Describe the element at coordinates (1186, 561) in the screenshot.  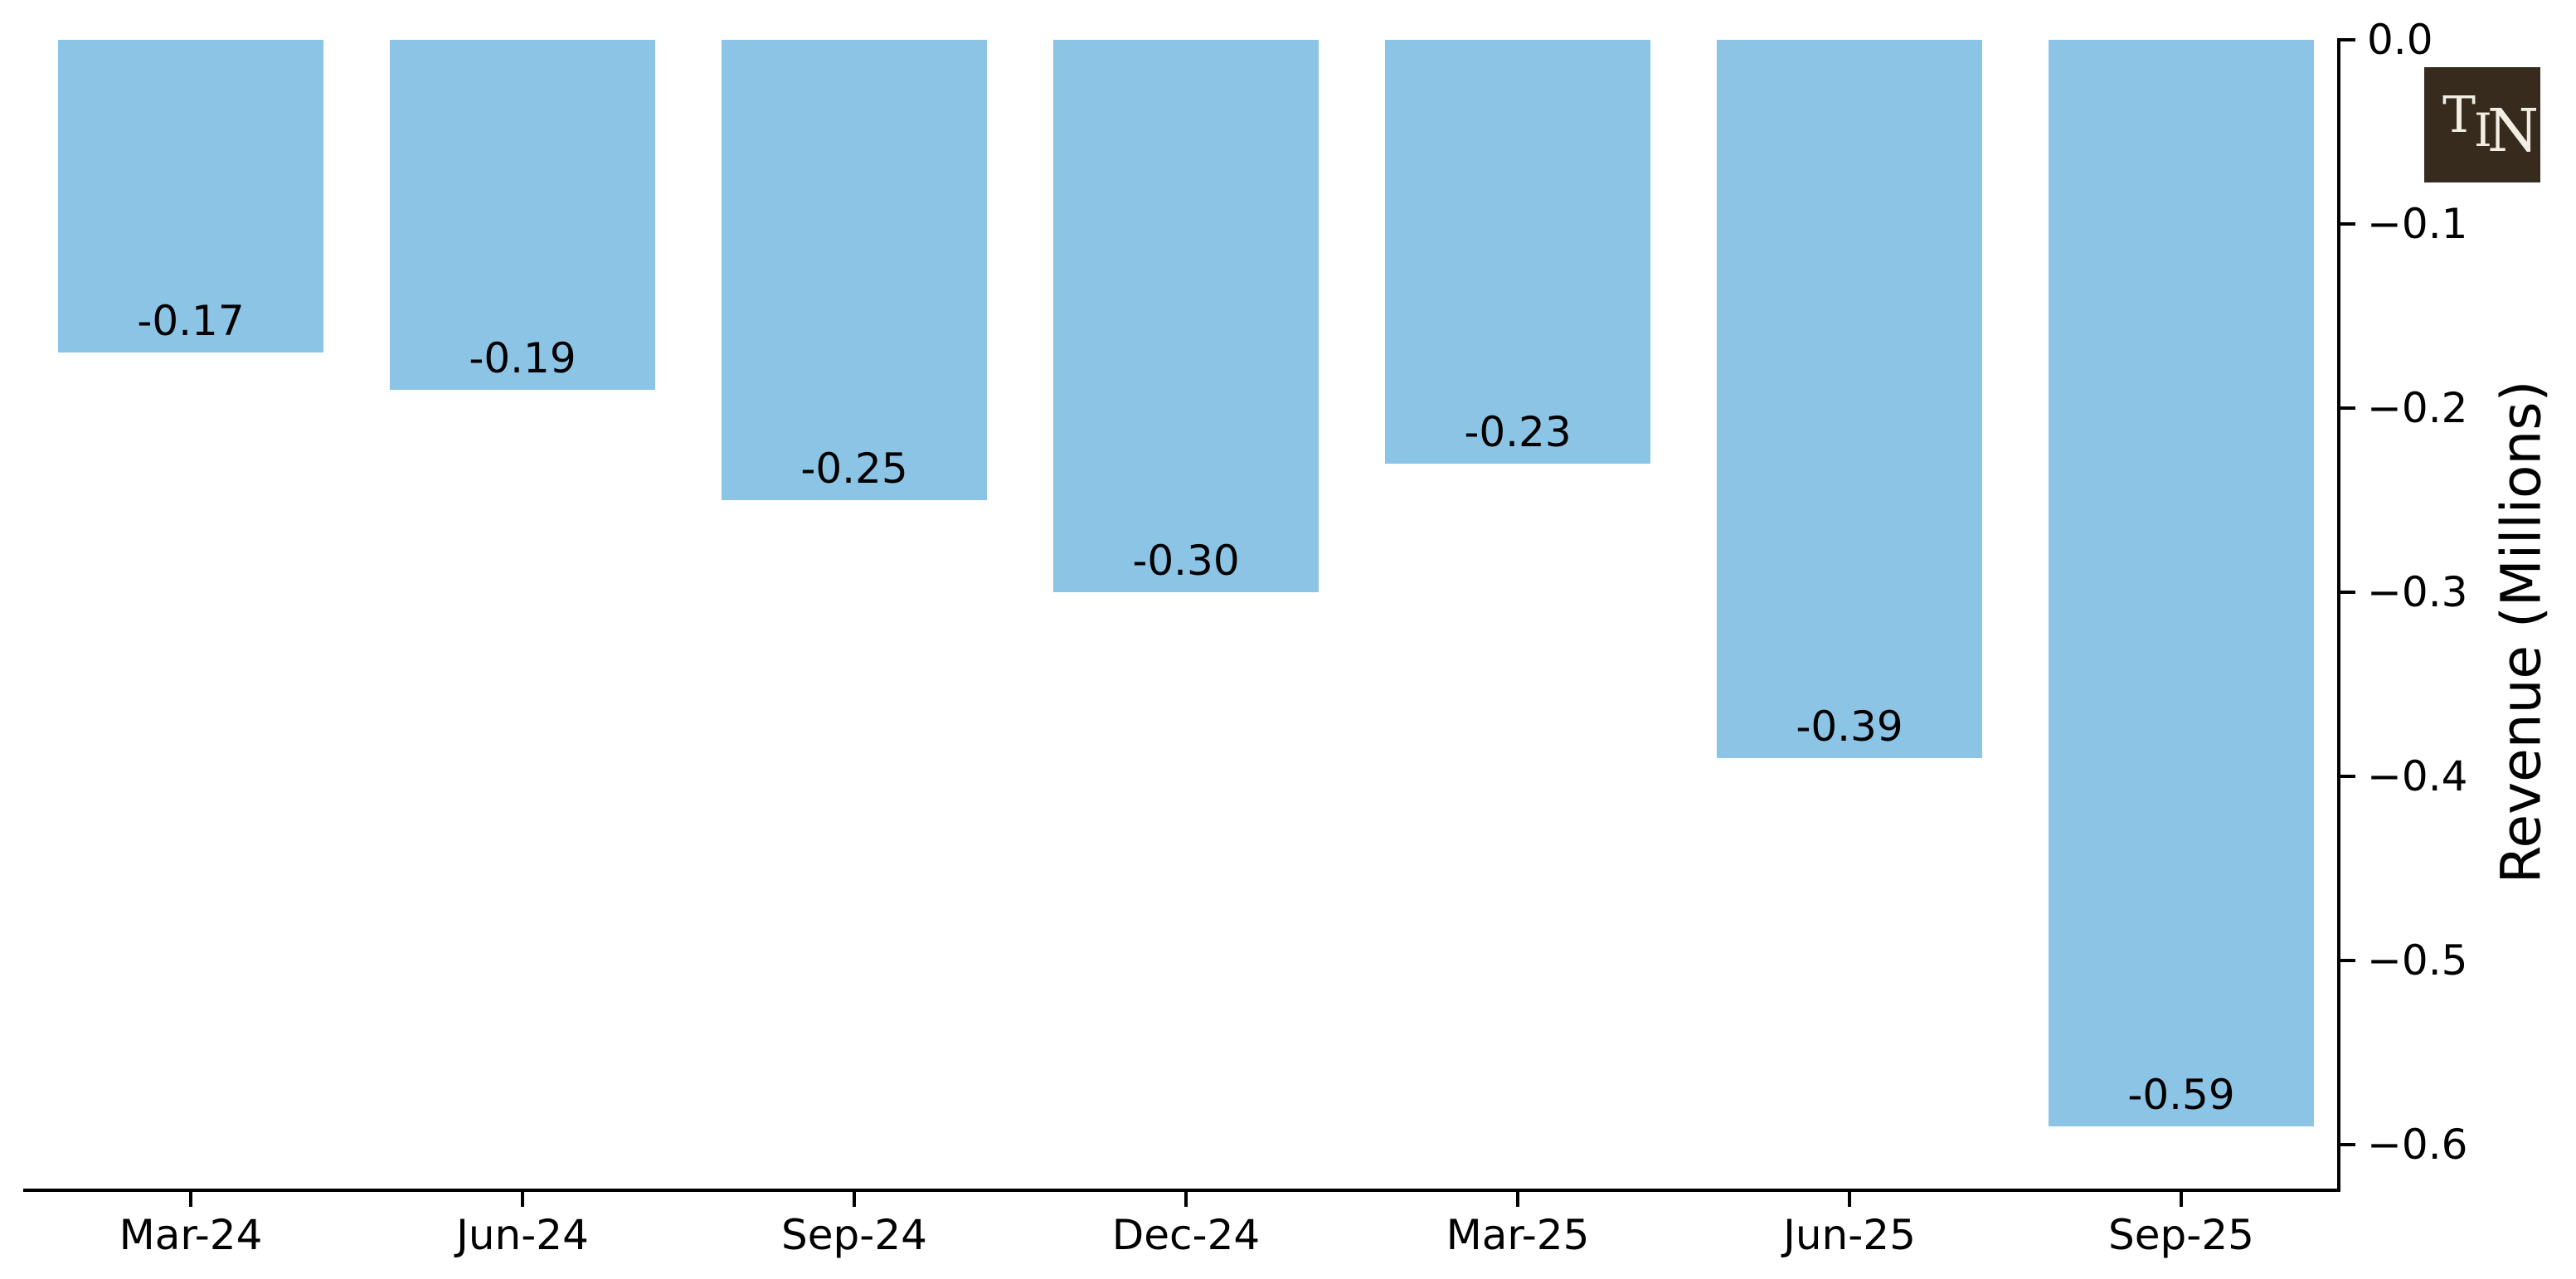
I see `bar-value-label: -0.30` at that location.